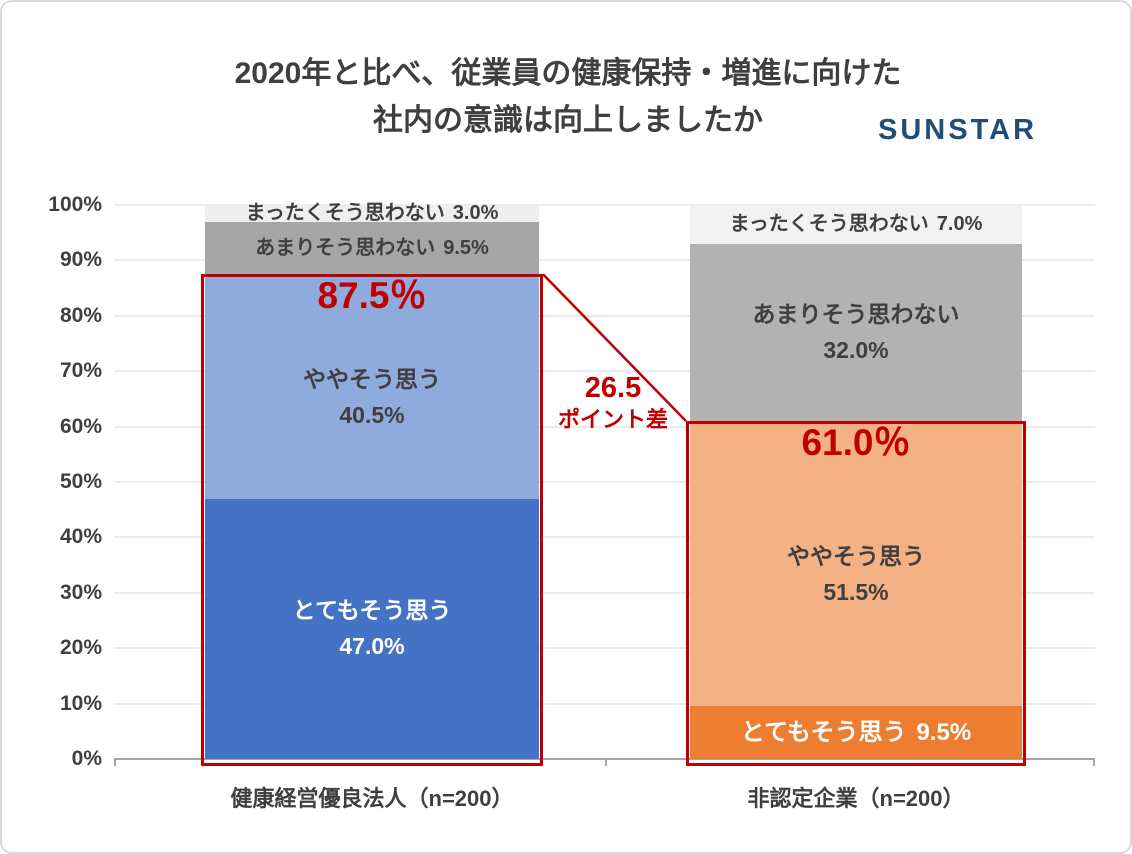 This screenshot has width=1132, height=854. I want to click on y-tick-label: 0%, so click(86, 758).